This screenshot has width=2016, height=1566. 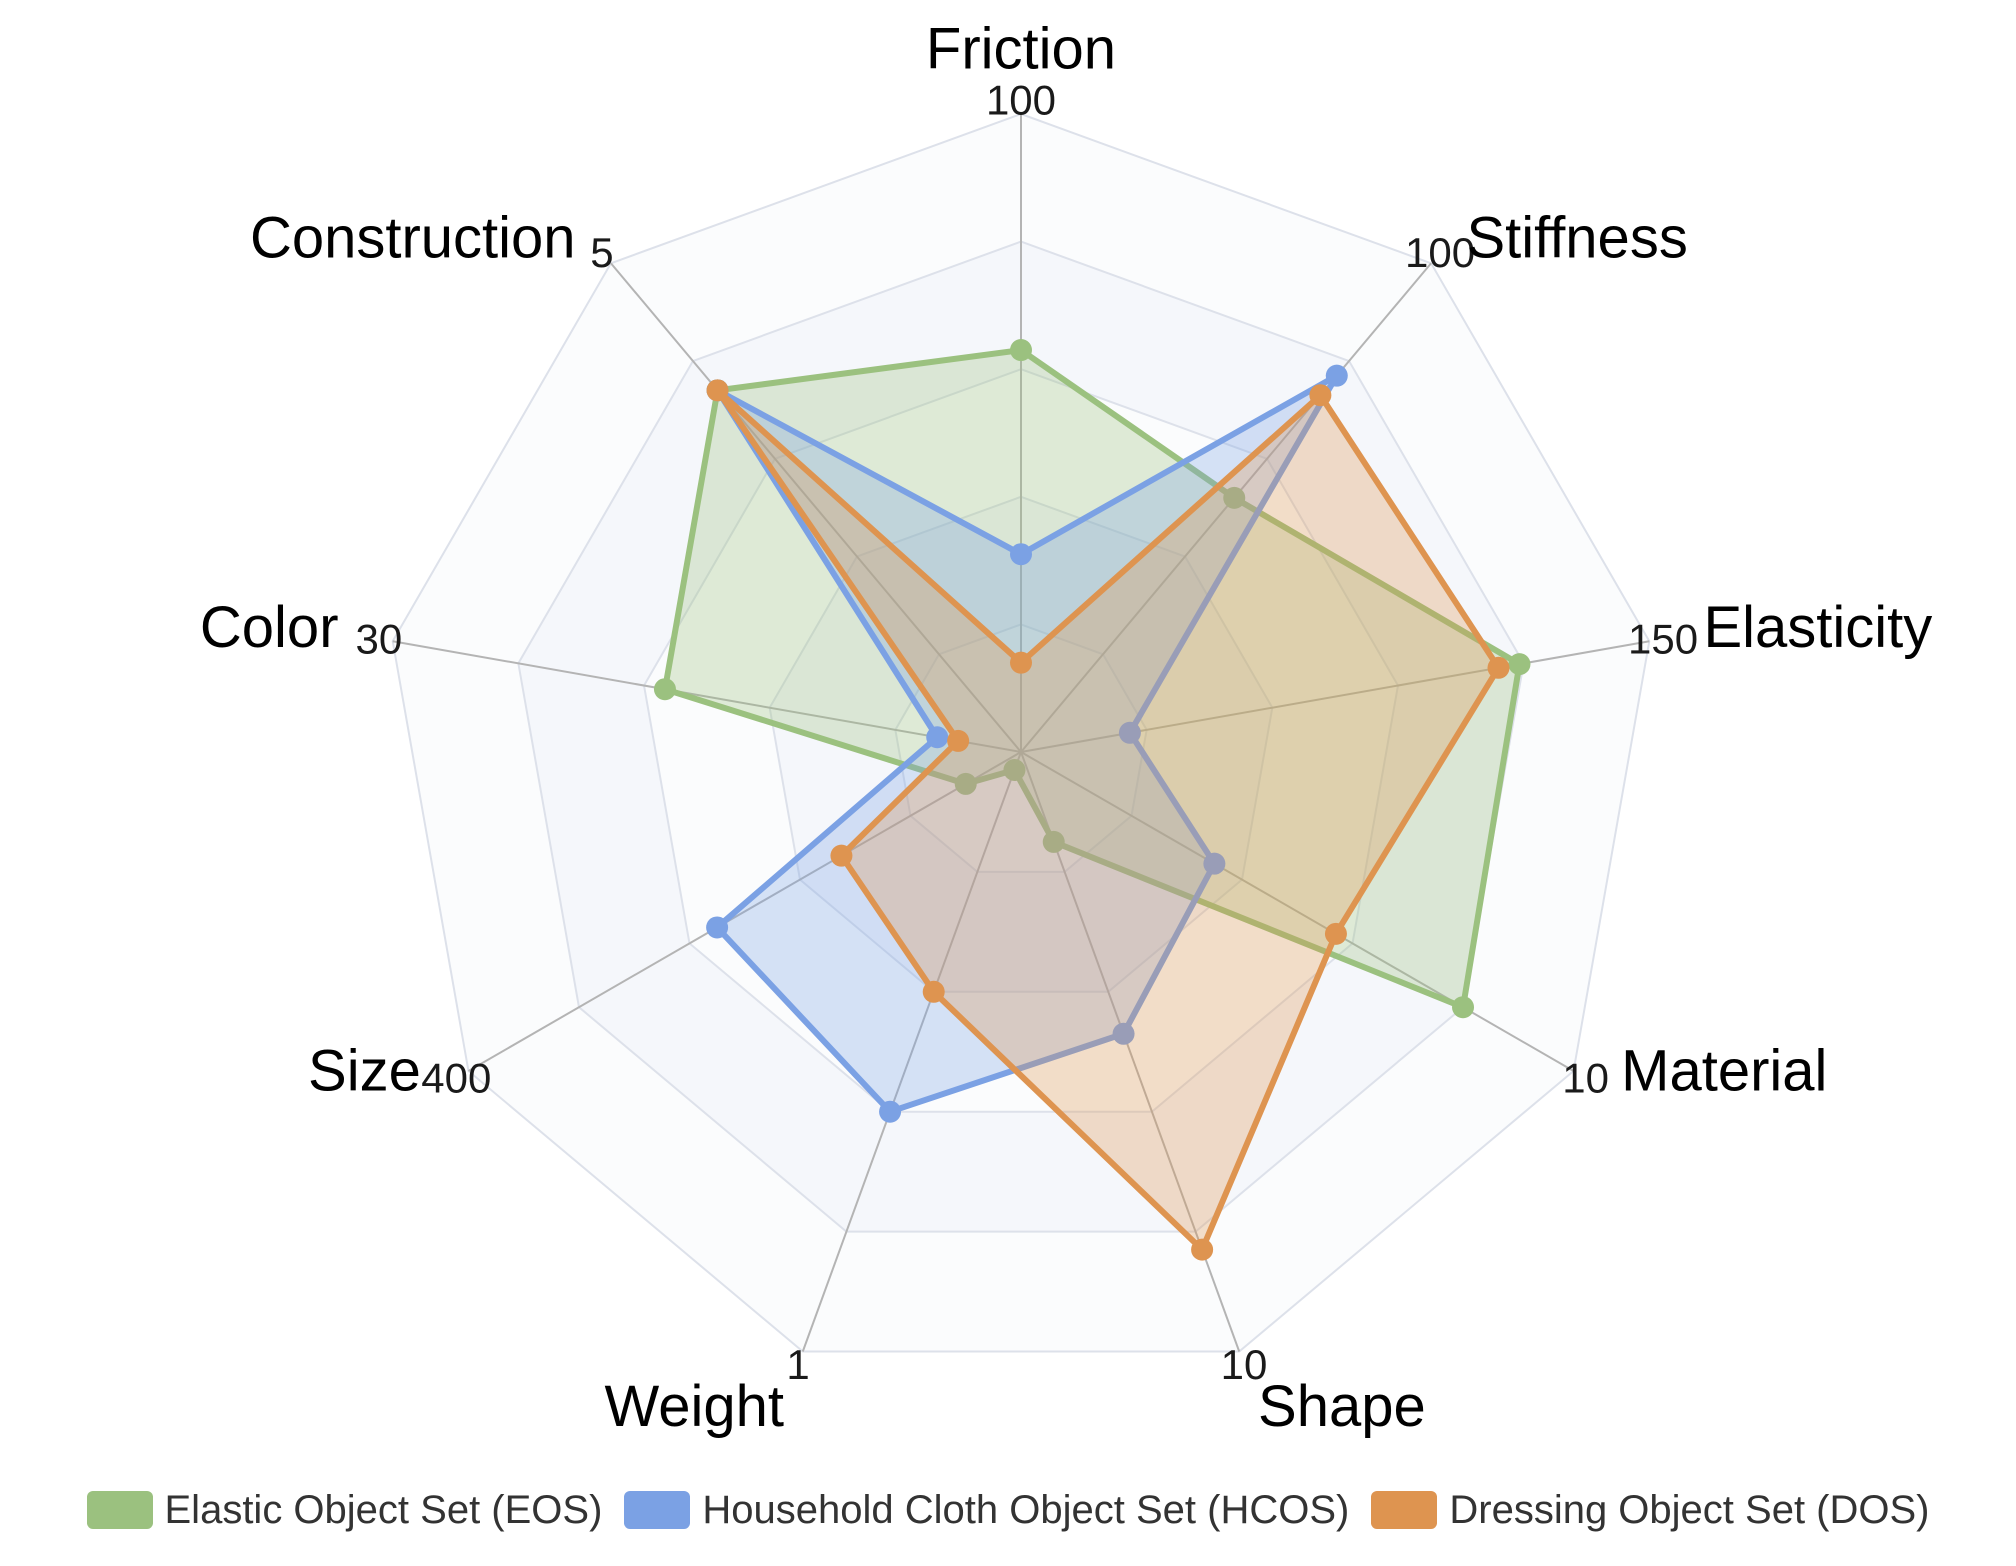 What do you see at coordinates (694, 1406) in the screenshot?
I see `axis-label-weight: Weight` at bounding box center [694, 1406].